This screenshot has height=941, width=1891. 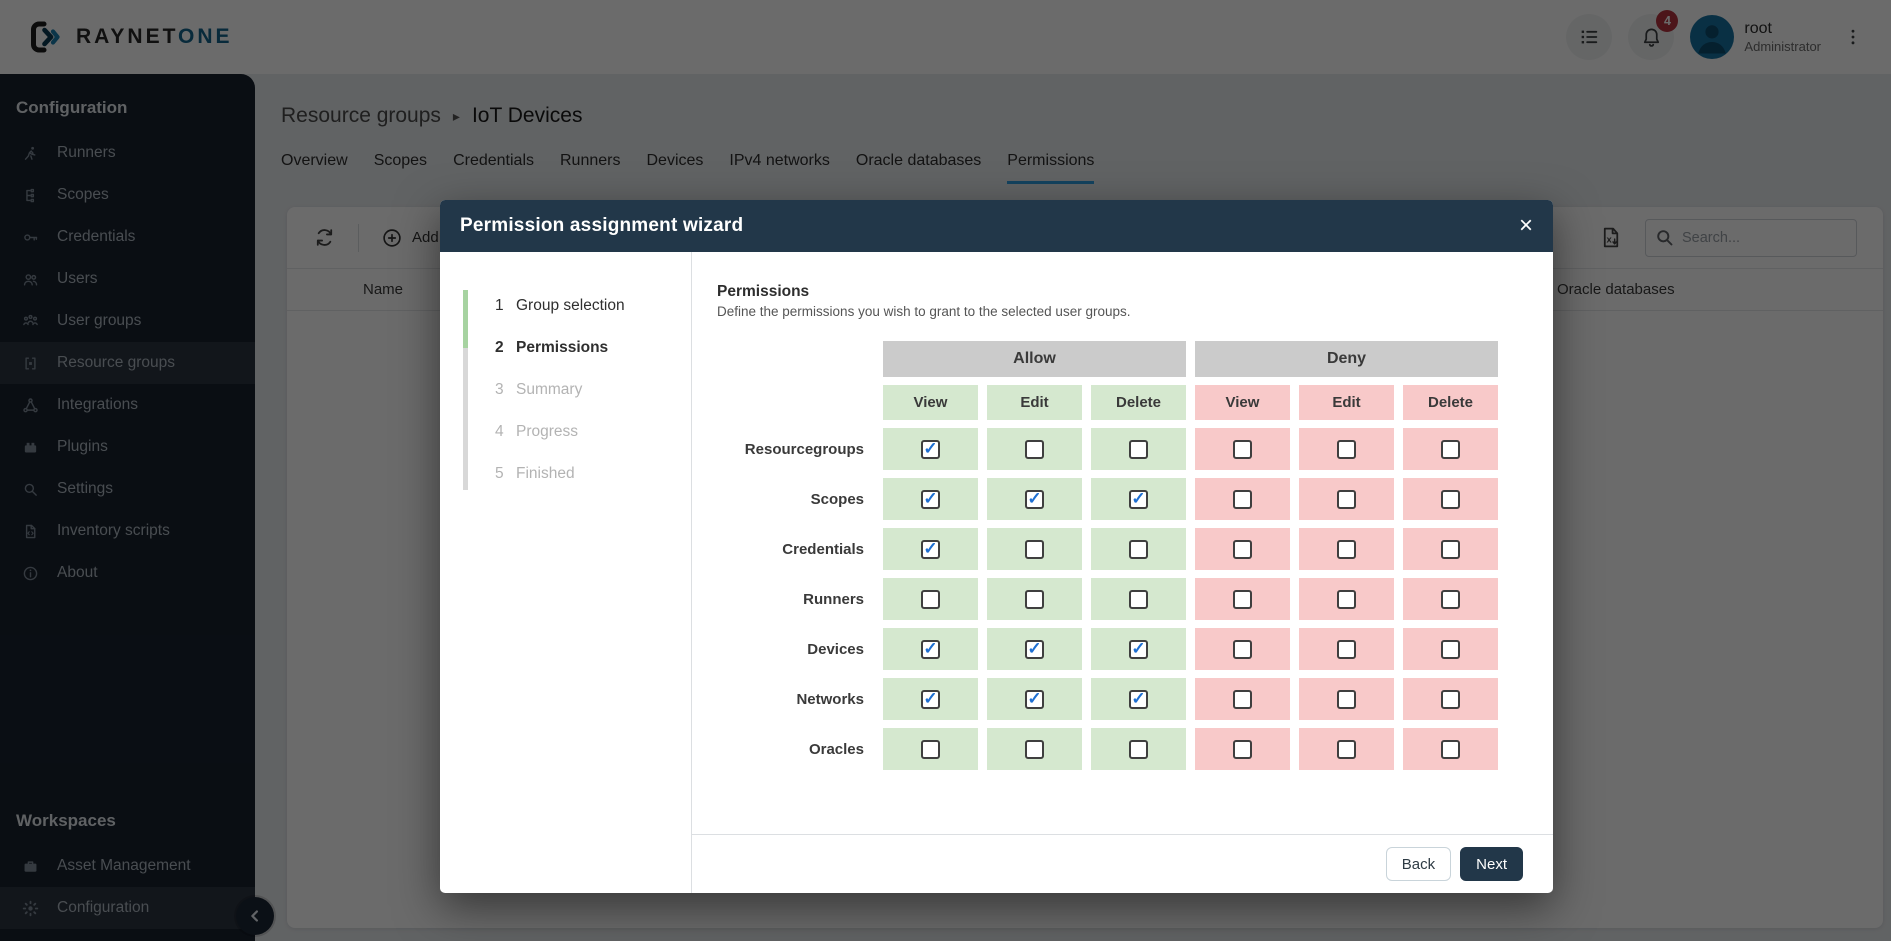 I want to click on cell-allow-delete-scopes: ✓, so click(x=1138, y=499).